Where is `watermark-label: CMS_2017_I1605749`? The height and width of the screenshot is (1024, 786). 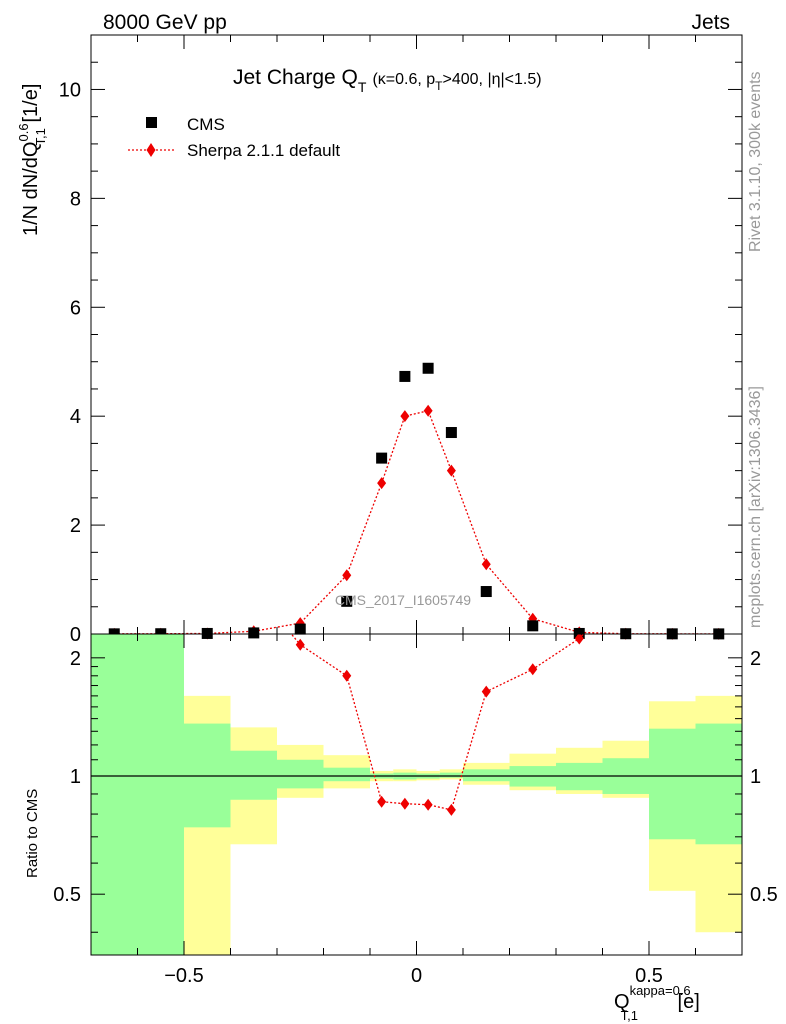 watermark-label: CMS_2017_I1605749 is located at coordinates (403, 600).